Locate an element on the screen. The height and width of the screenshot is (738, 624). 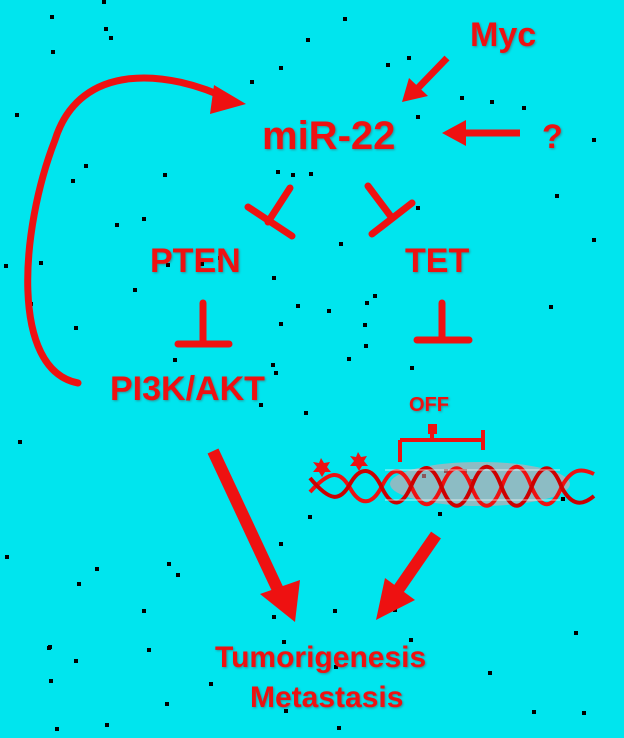
feedback-loop-arrow is located at coordinates (129, 230).